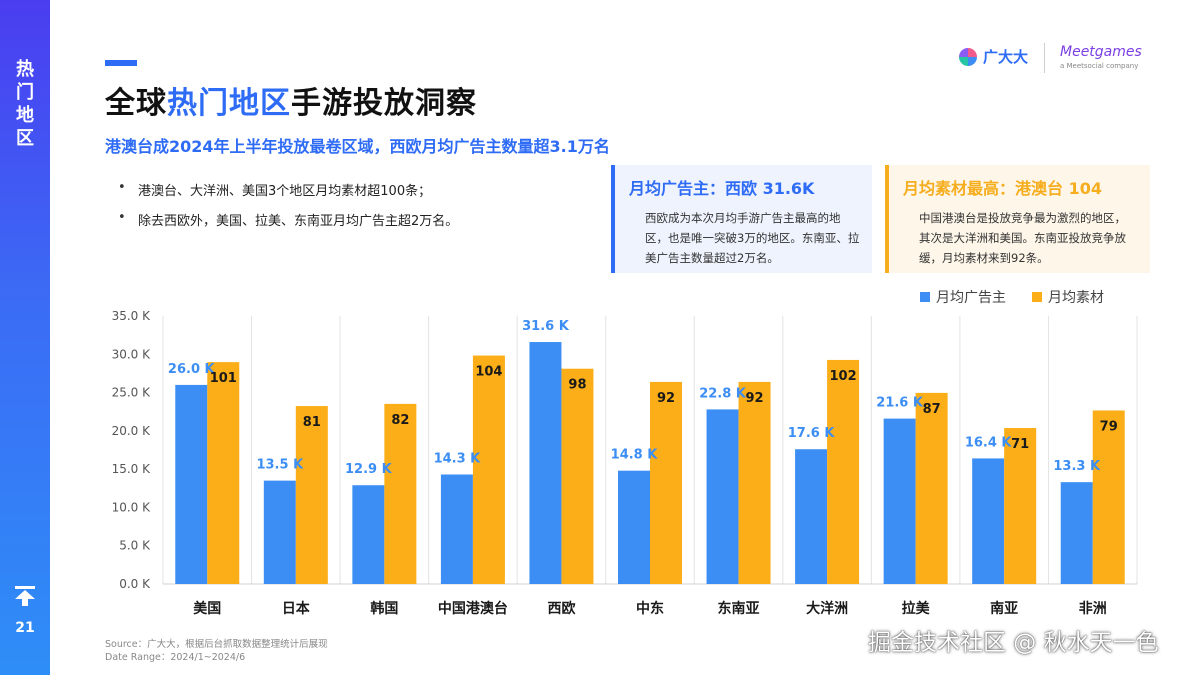 This screenshot has width=1200, height=675. What do you see at coordinates (739, 608) in the screenshot?
I see `x-category-label: 东南亚` at bounding box center [739, 608].